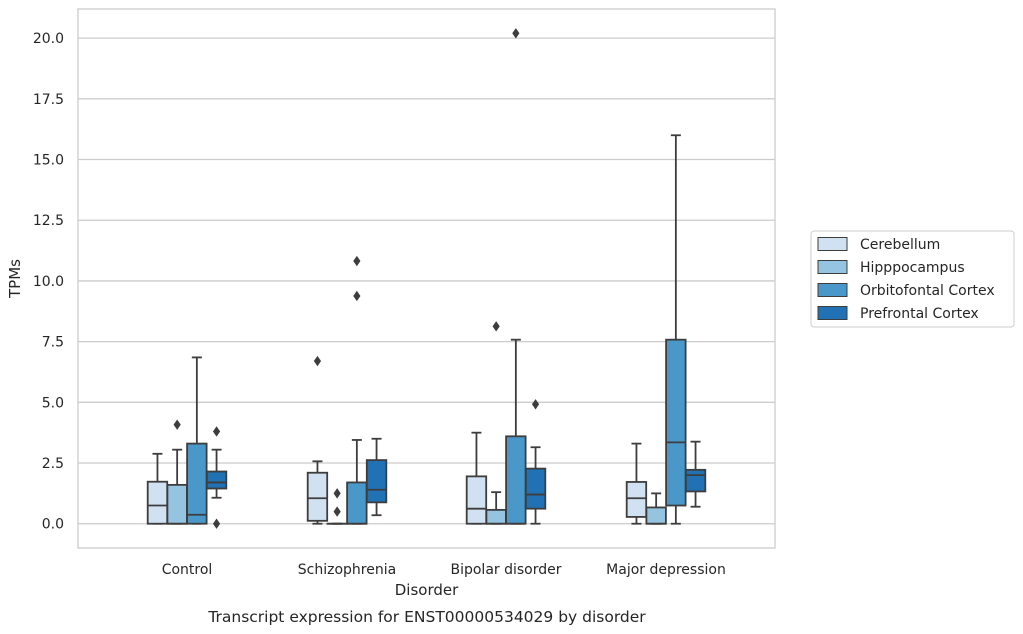  What do you see at coordinates (15, 279) in the screenshot?
I see `y-axis-label: TPMs` at bounding box center [15, 279].